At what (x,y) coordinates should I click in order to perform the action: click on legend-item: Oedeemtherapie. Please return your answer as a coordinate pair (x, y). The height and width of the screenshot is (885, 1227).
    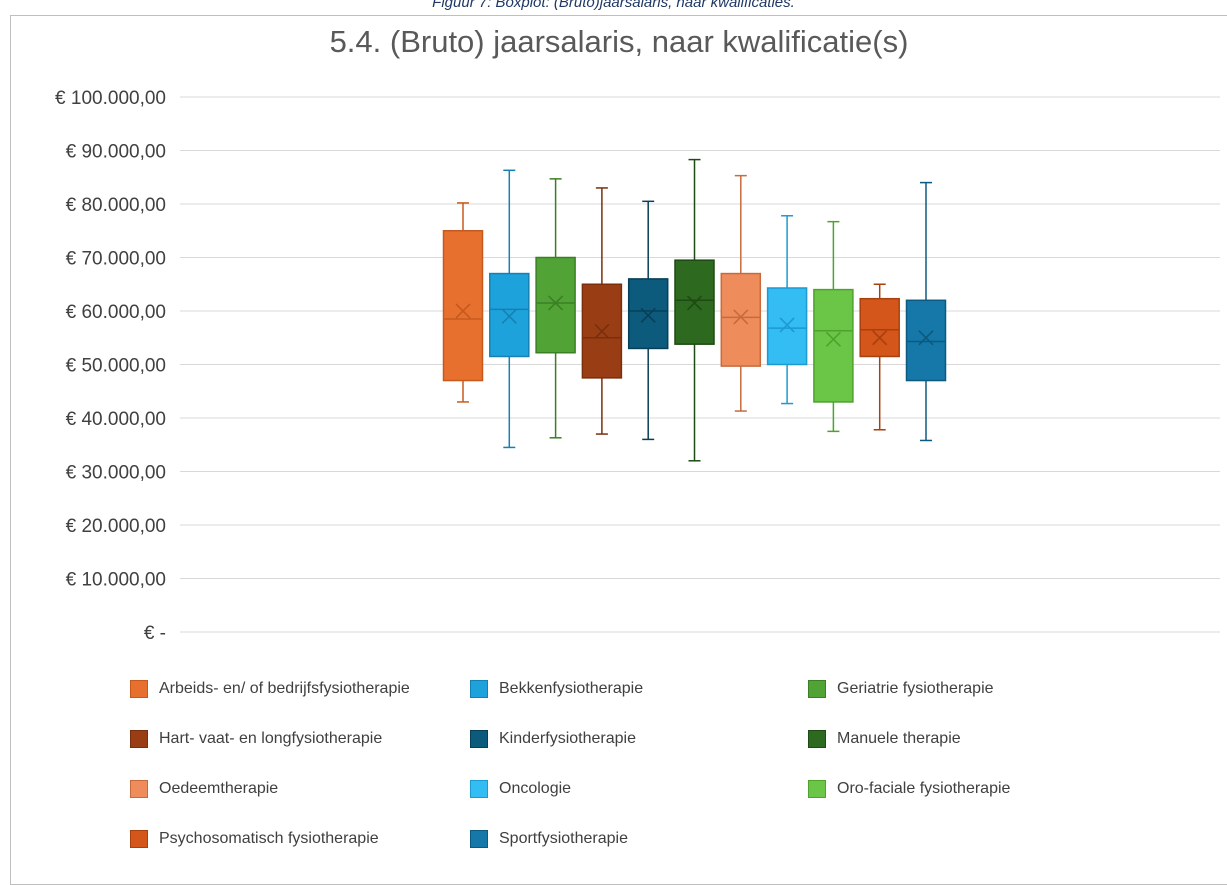
    Looking at the image, I should click on (204, 789).